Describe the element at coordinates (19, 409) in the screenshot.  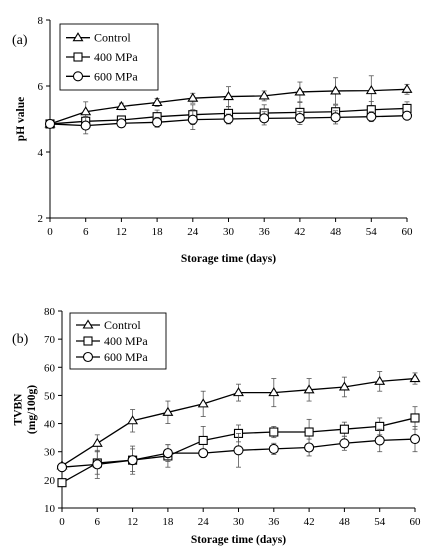
I see `y-axis-label-line: TVBN` at that location.